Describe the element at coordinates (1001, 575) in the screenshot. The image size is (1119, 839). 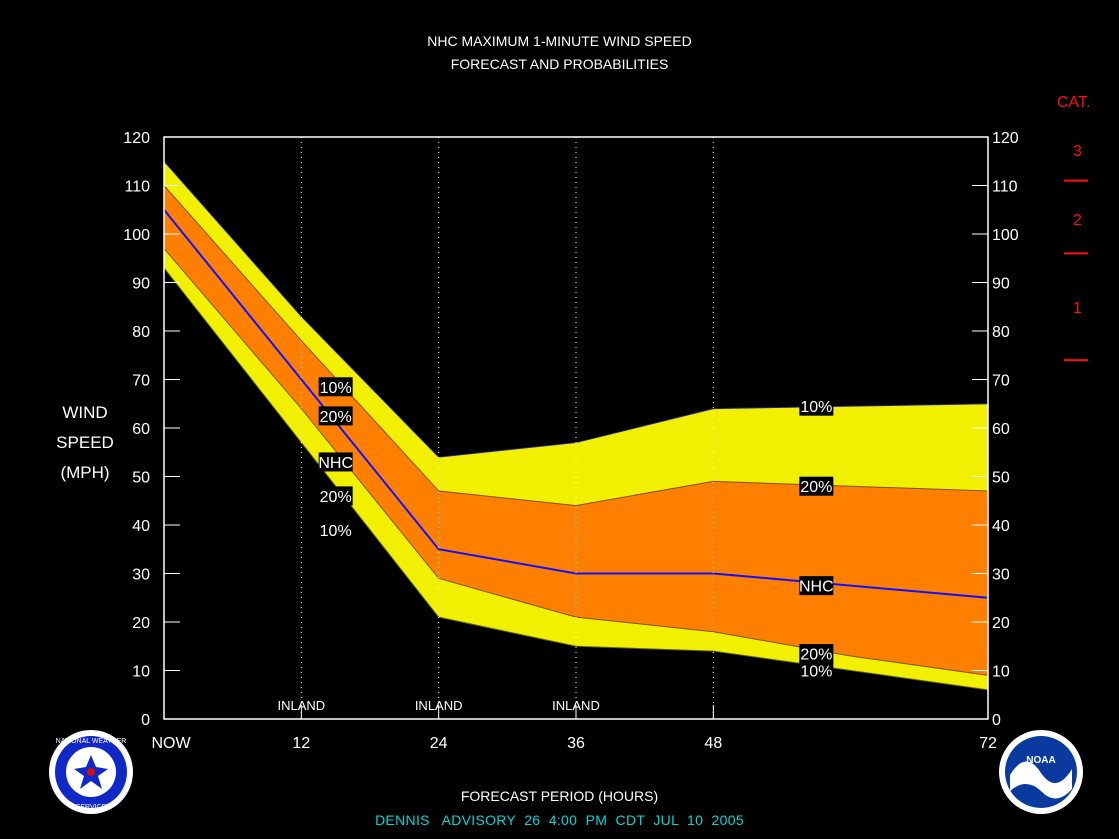
I see `y-tick-label-right: 30` at that location.